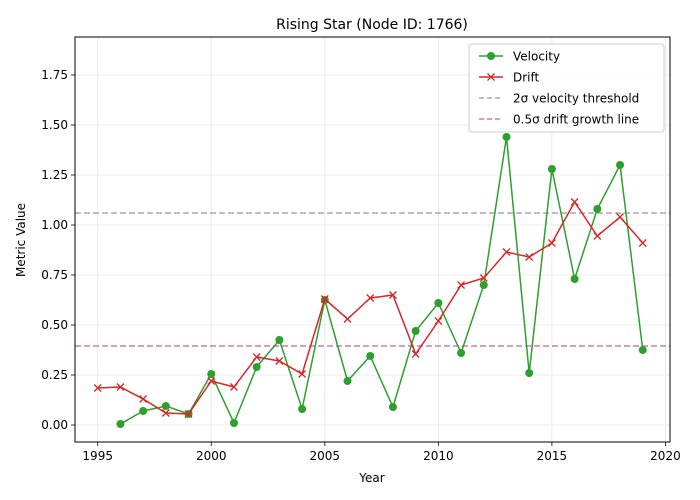 Image resolution: width=700 pixels, height=500 pixels. Describe the element at coordinates (576, 99) in the screenshot. I see `legend-velocity-threshold-label: 2σ velocity threshold` at that location.